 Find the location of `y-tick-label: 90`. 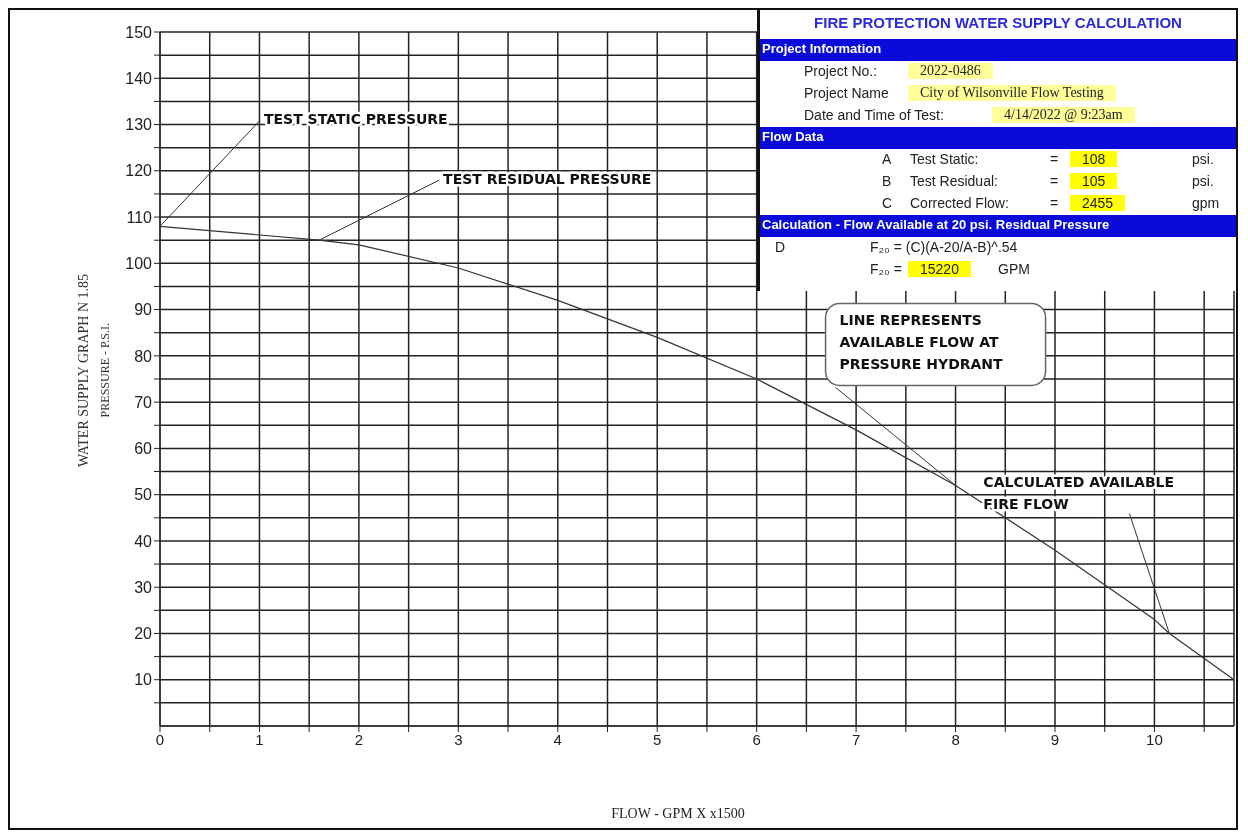

y-tick-label: 90 is located at coordinates (143, 310).